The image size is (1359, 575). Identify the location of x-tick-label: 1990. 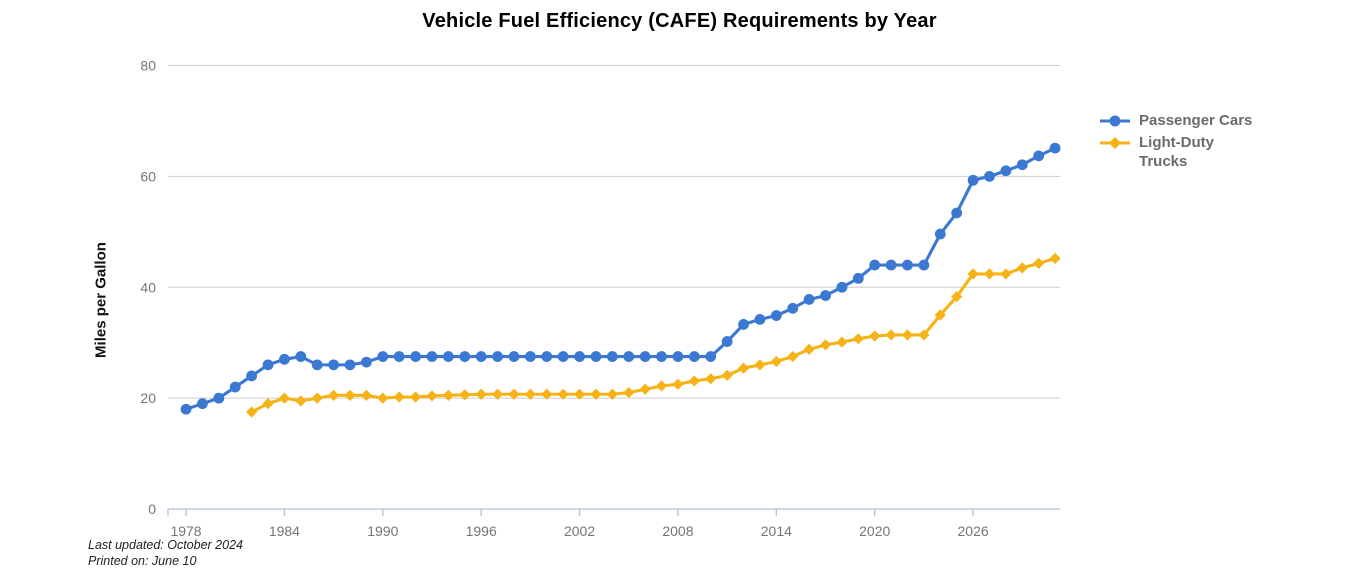
(382, 531).